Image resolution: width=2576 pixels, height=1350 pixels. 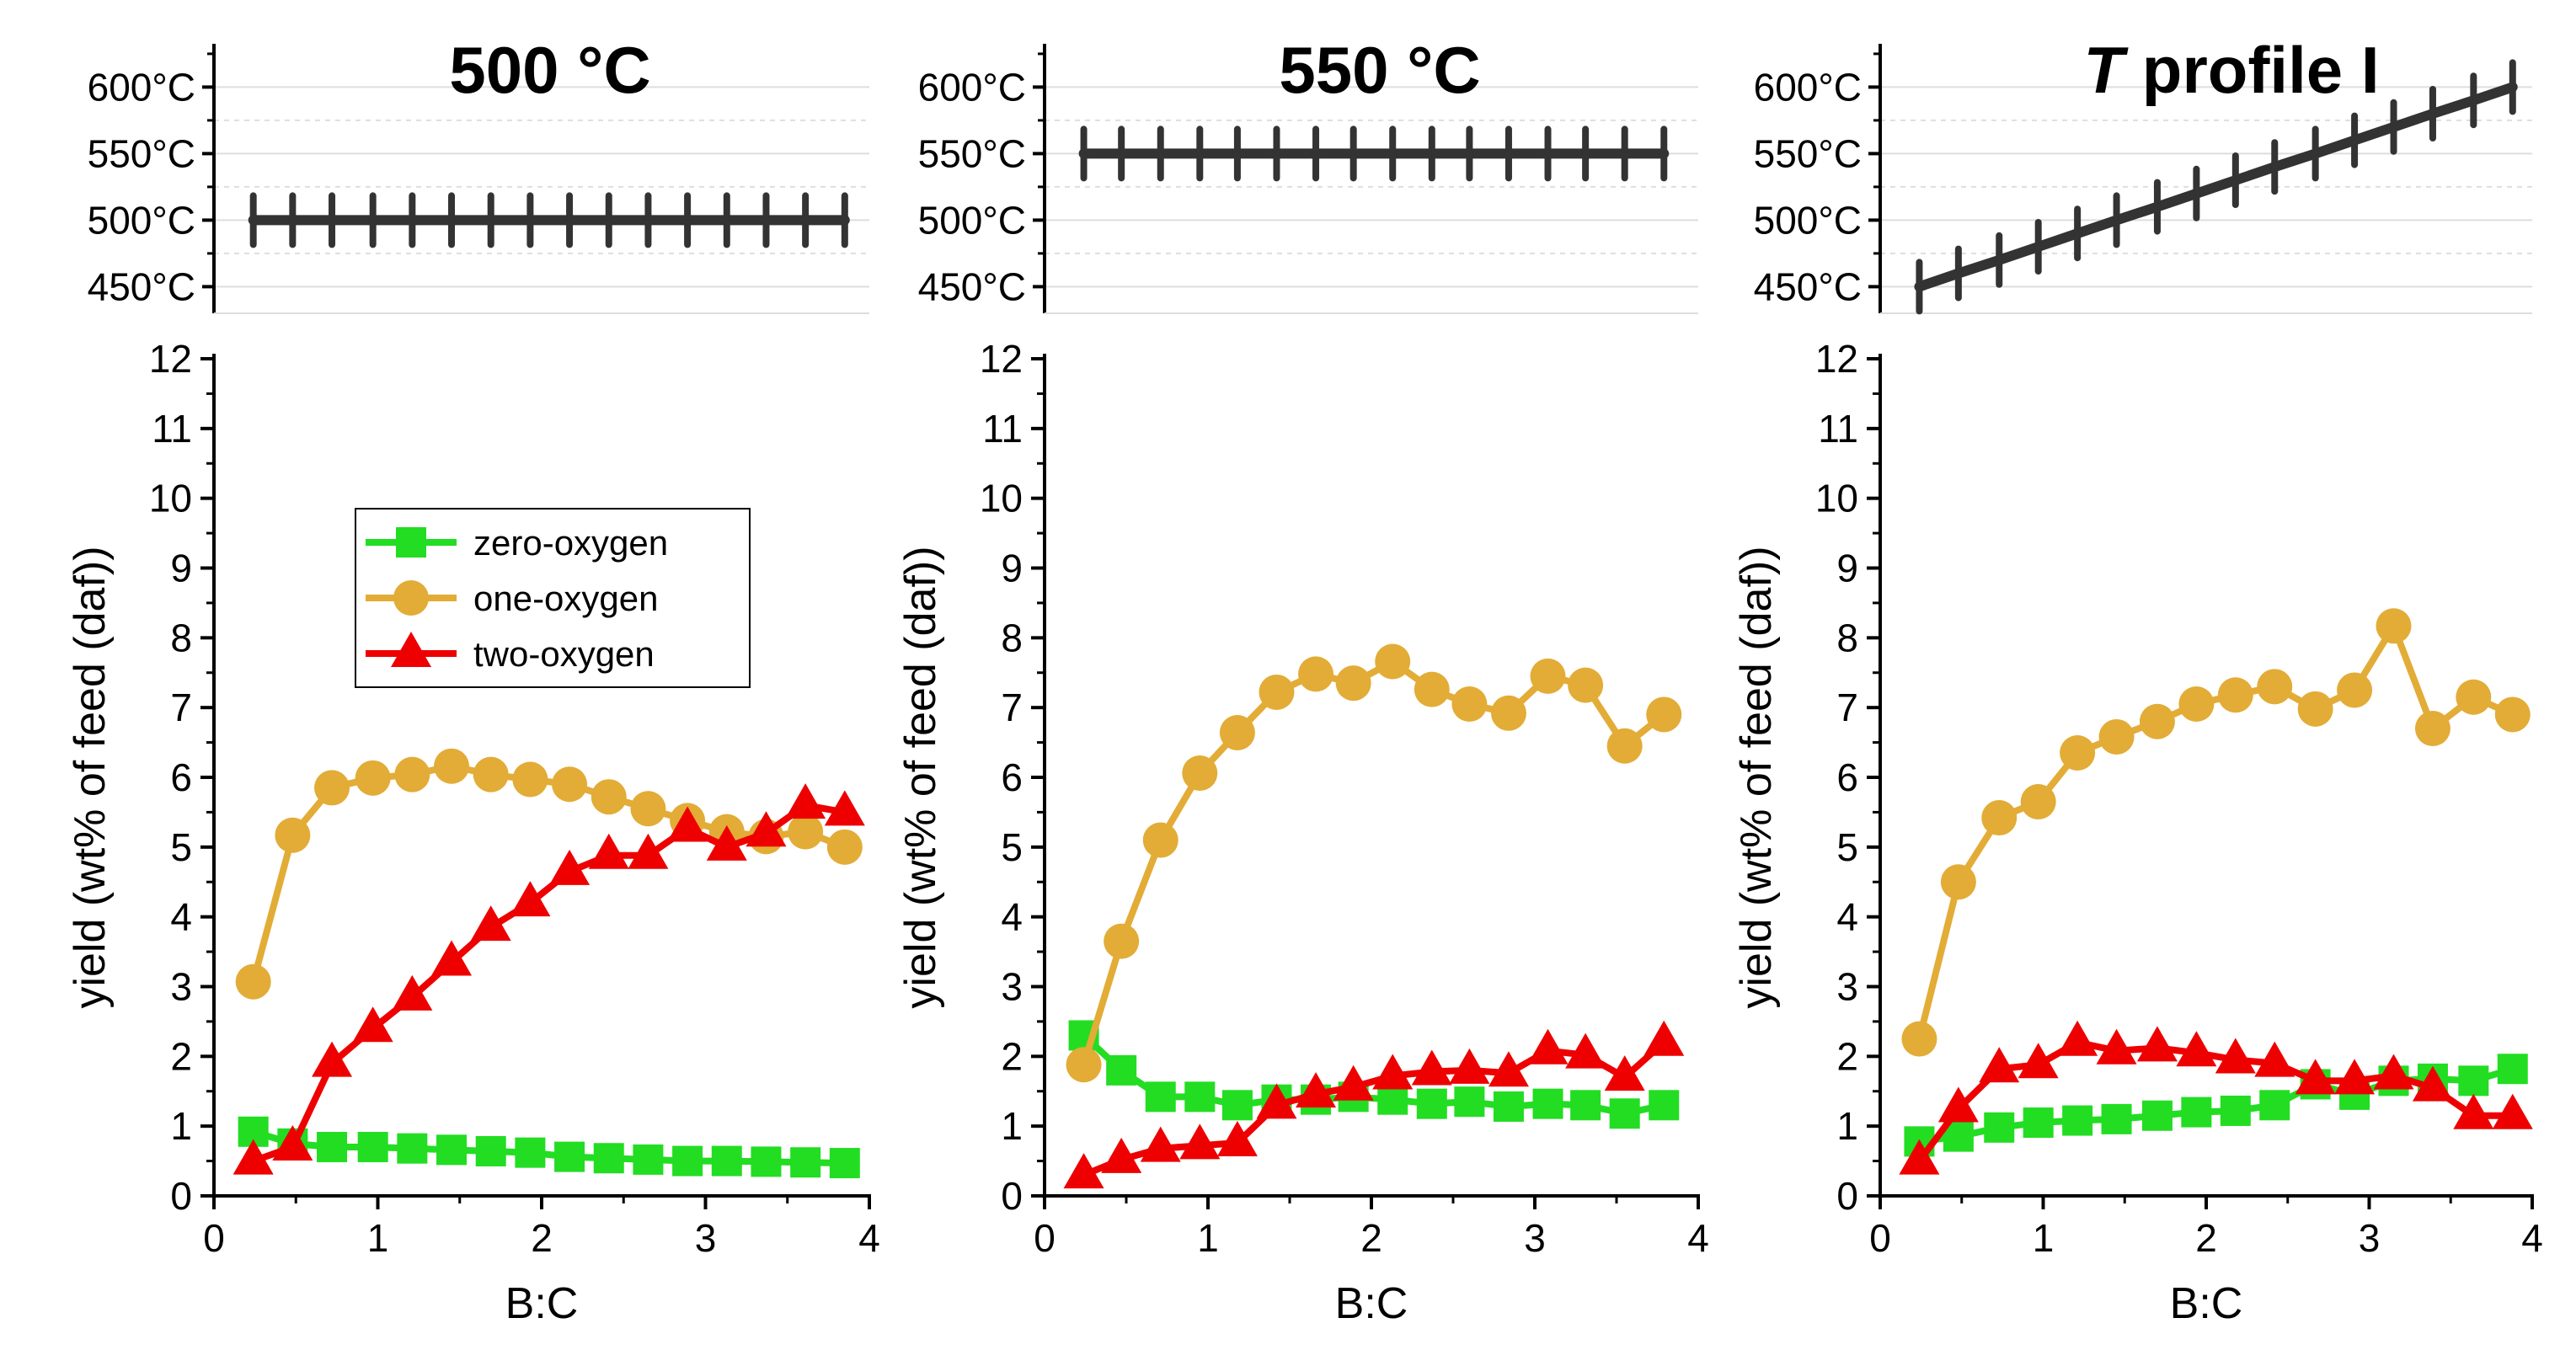 I want to click on y-tick-label: 7, so click(x=181, y=708).